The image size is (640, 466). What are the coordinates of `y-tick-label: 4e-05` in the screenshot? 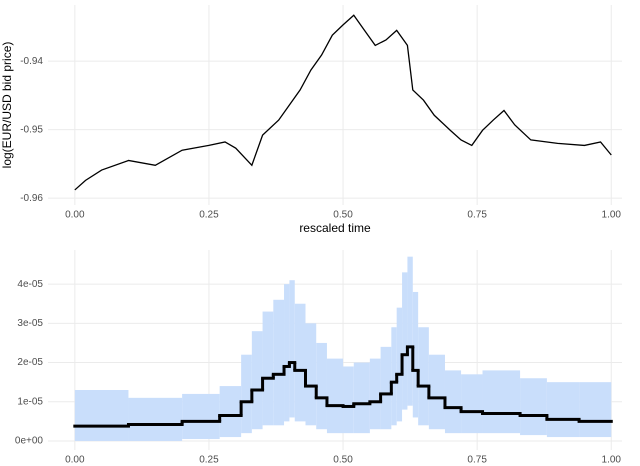 It's located at (30, 284).